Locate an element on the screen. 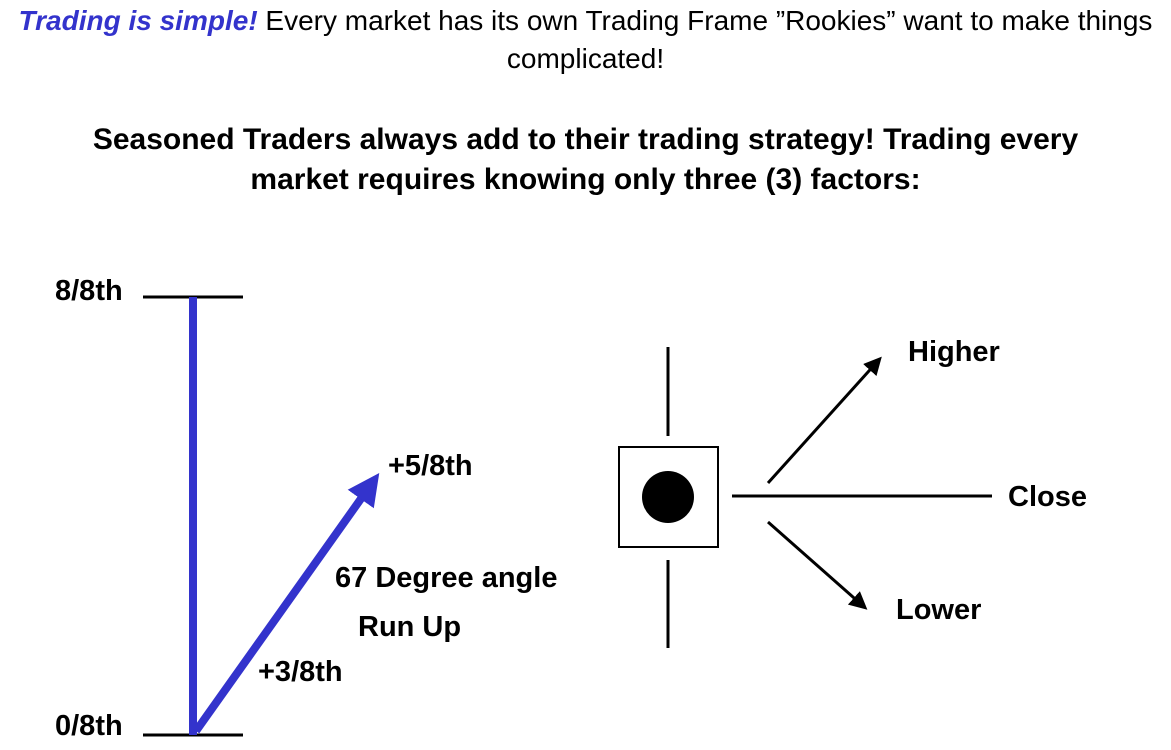  lower-arrow is located at coordinates (817, 565).